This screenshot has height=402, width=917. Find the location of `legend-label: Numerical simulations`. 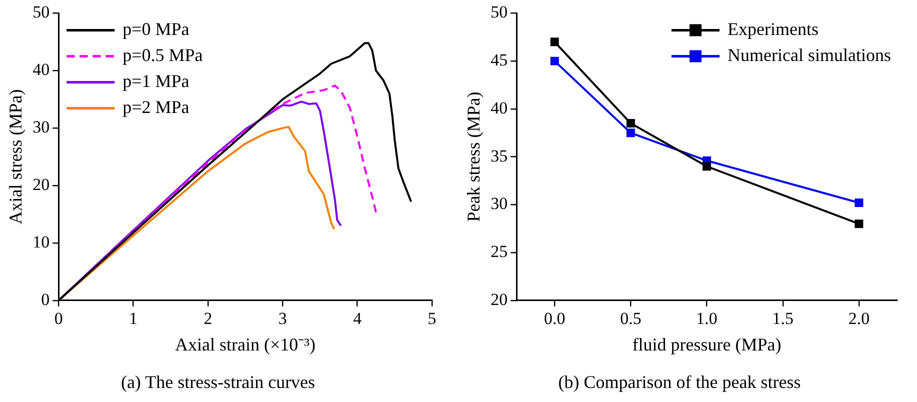

legend-label: Numerical simulations is located at coordinates (809, 54).